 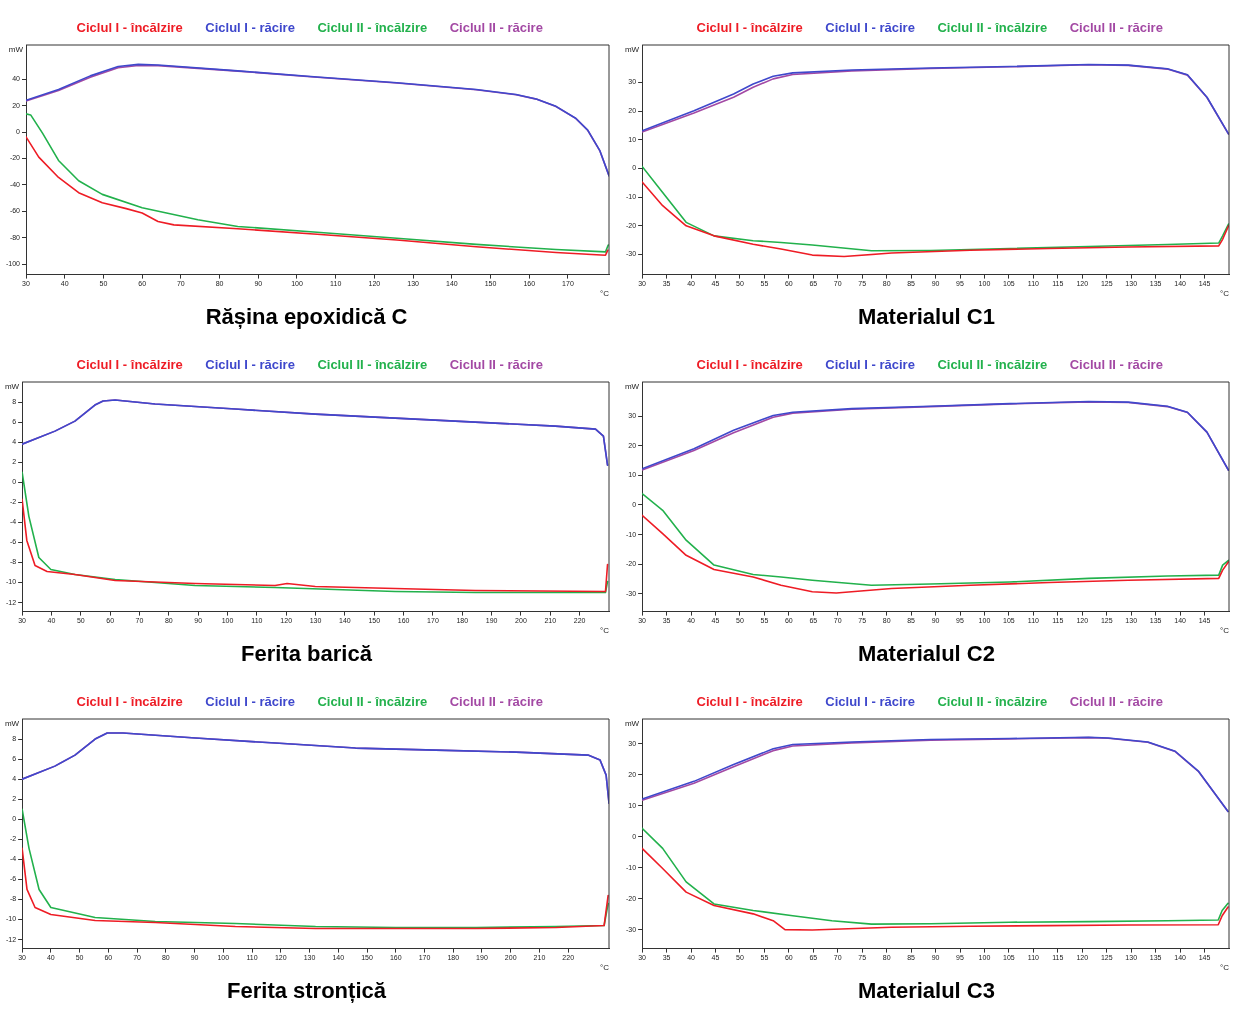 What do you see at coordinates (926, 990) in the screenshot?
I see `text: Materialul C3` at bounding box center [926, 990].